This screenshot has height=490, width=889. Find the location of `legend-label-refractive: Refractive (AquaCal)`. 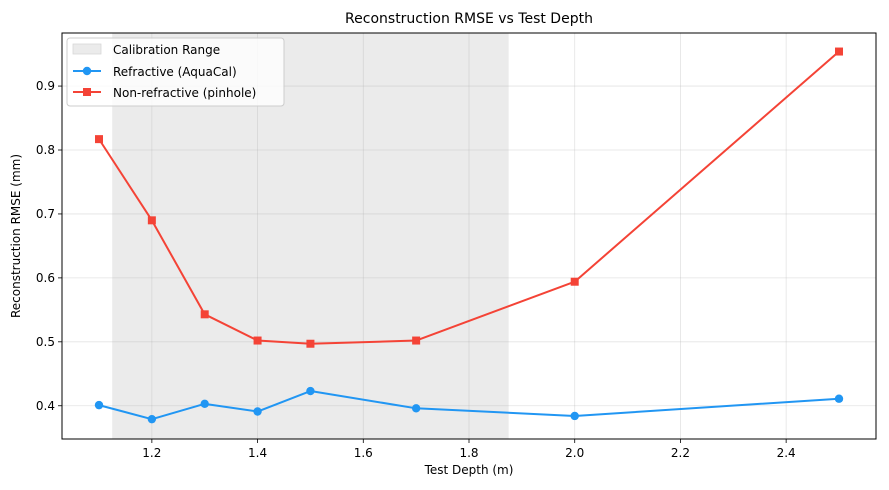

legend-label-refractive: Refractive (AquaCal) is located at coordinates (175, 72).